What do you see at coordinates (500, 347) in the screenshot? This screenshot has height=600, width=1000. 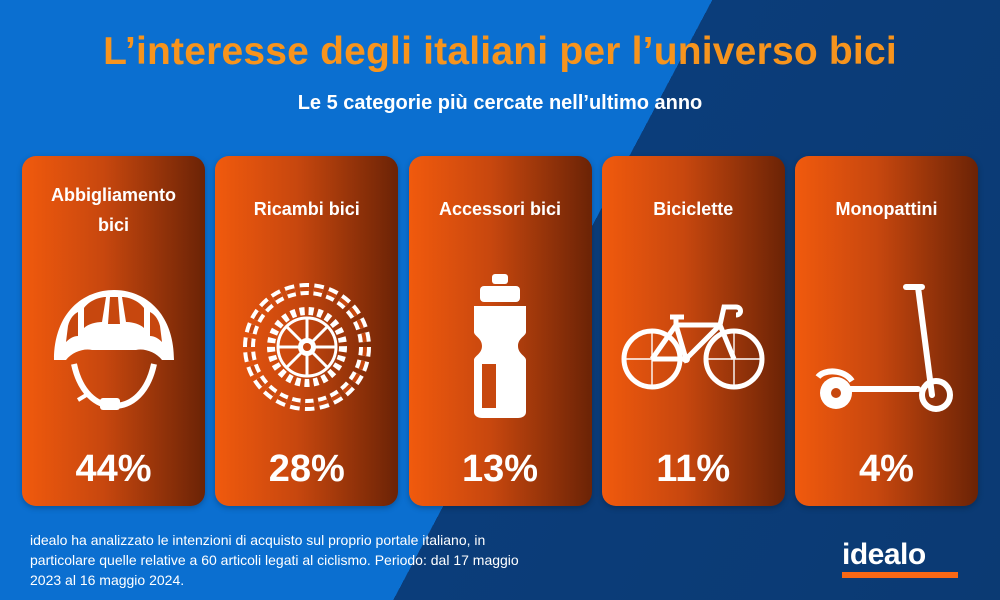 I see `water-bottle-icon` at bounding box center [500, 347].